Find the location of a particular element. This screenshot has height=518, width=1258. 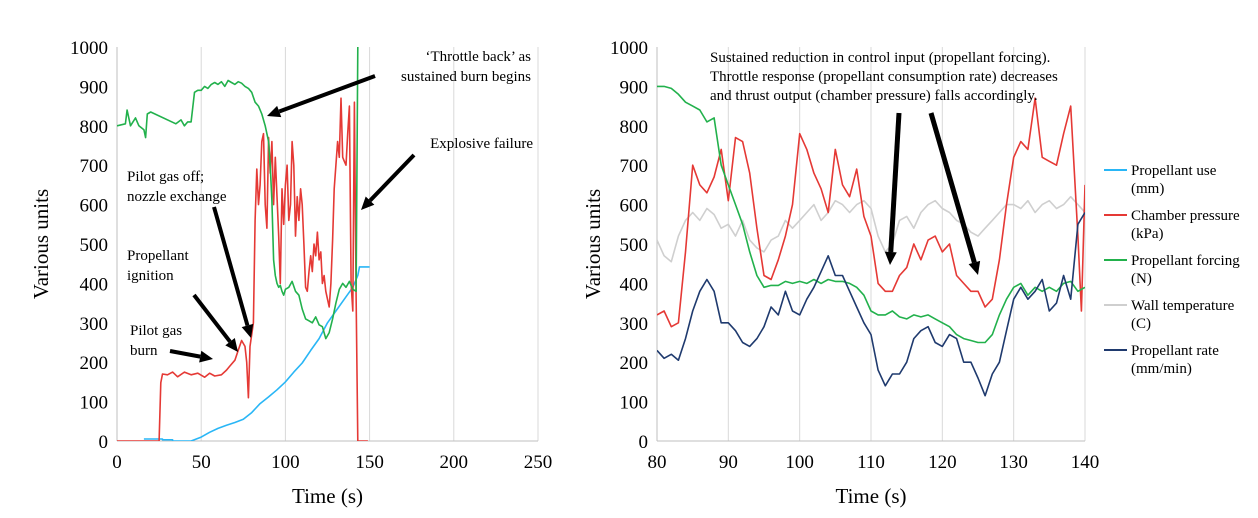

arrow-throttle-back-head is located at coordinates (274, 111).